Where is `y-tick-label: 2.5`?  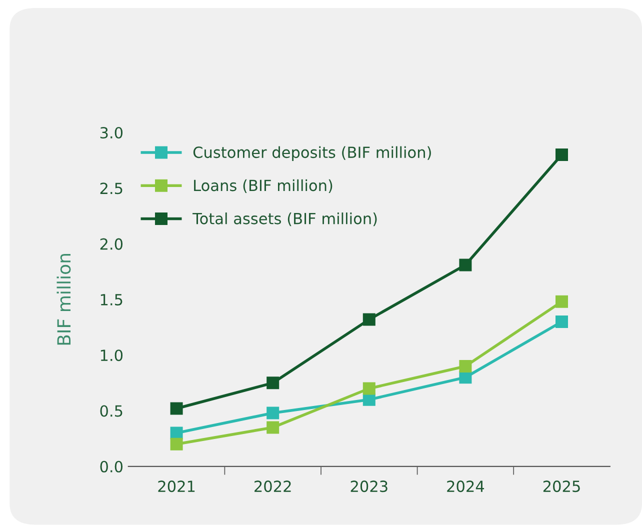
y-tick-label: 2.5 is located at coordinates (111, 188).